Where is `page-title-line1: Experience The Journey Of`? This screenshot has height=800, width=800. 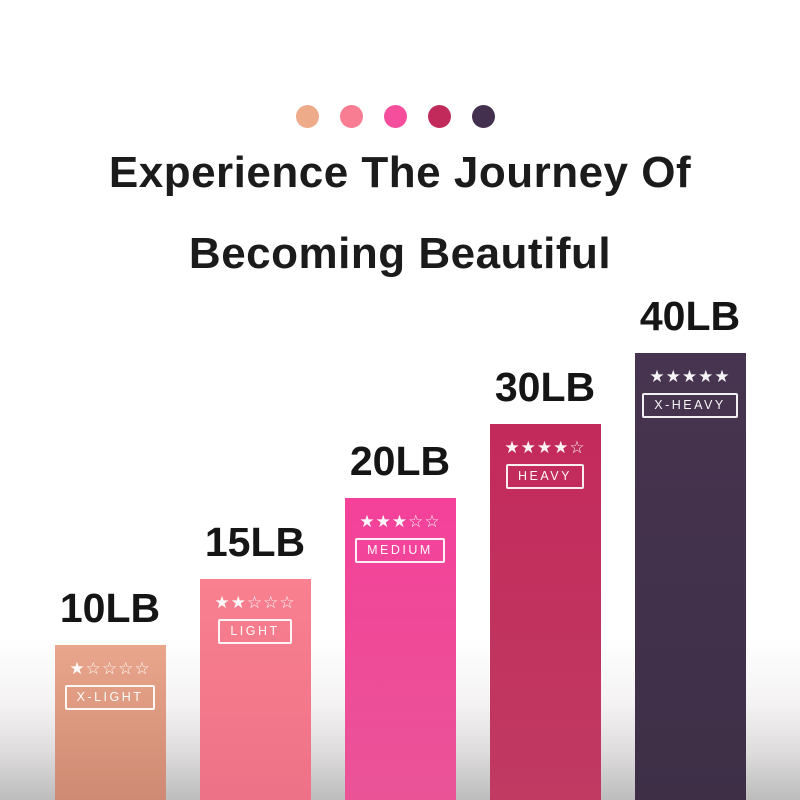
page-title-line1: Experience The Journey Of is located at coordinates (400, 172).